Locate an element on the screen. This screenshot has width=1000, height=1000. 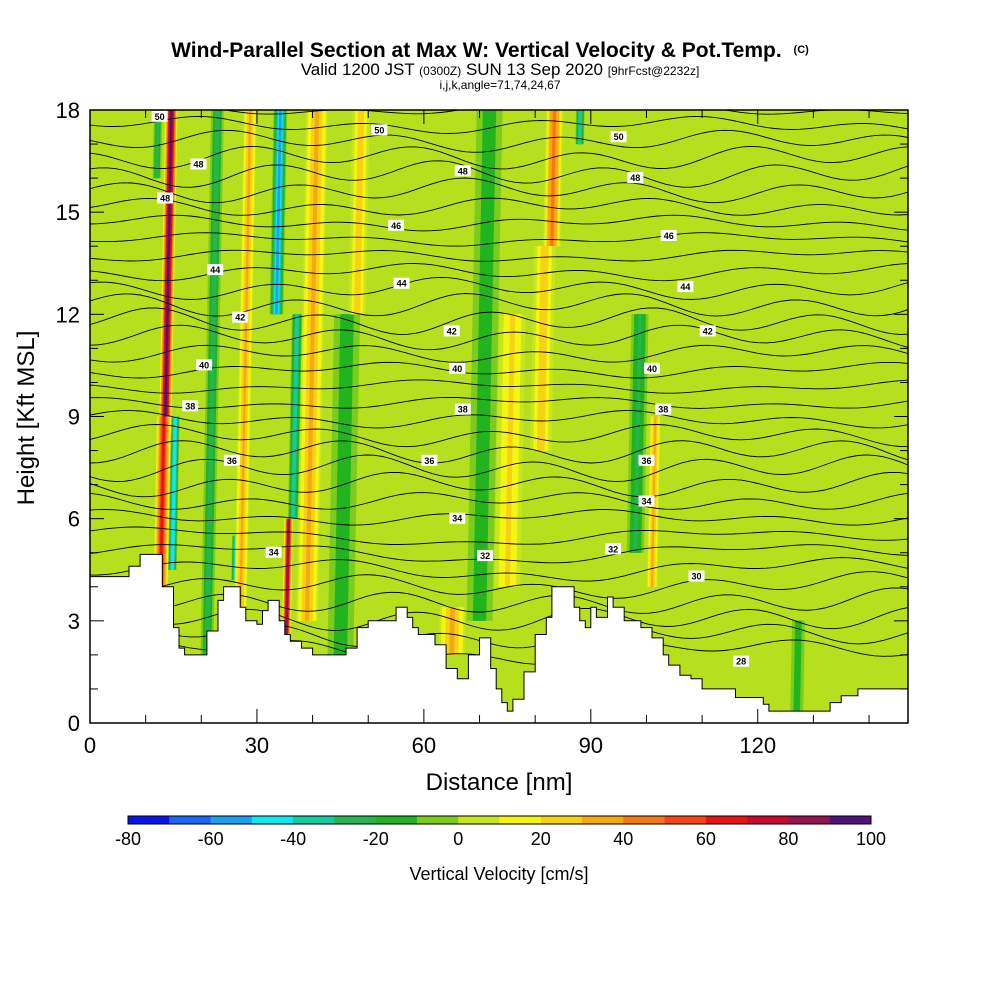
y-axis-label: Height [Kft MSL] is located at coordinates (26, 418).